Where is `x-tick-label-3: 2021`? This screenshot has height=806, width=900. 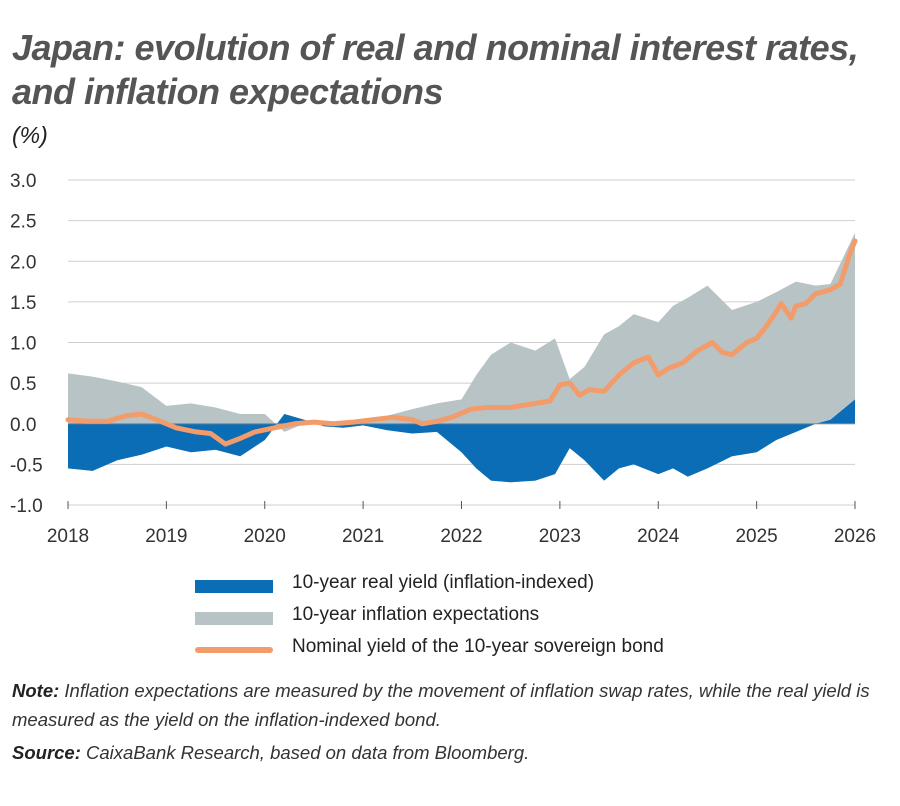 x-tick-label-3: 2021 is located at coordinates (363, 536).